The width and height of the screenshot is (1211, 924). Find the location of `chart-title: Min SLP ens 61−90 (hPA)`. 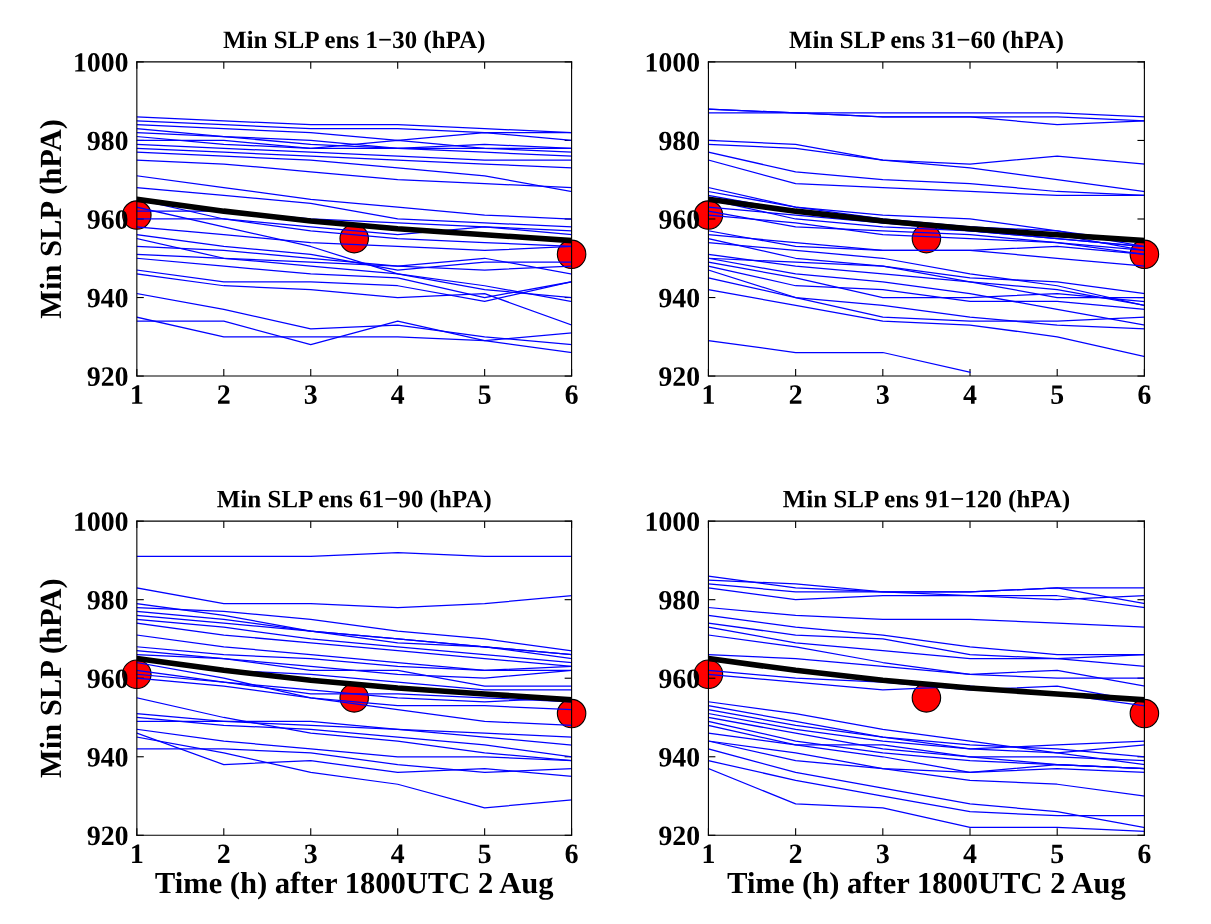

chart-title: Min SLP ens 61−90 (hPA) is located at coordinates (354, 501).